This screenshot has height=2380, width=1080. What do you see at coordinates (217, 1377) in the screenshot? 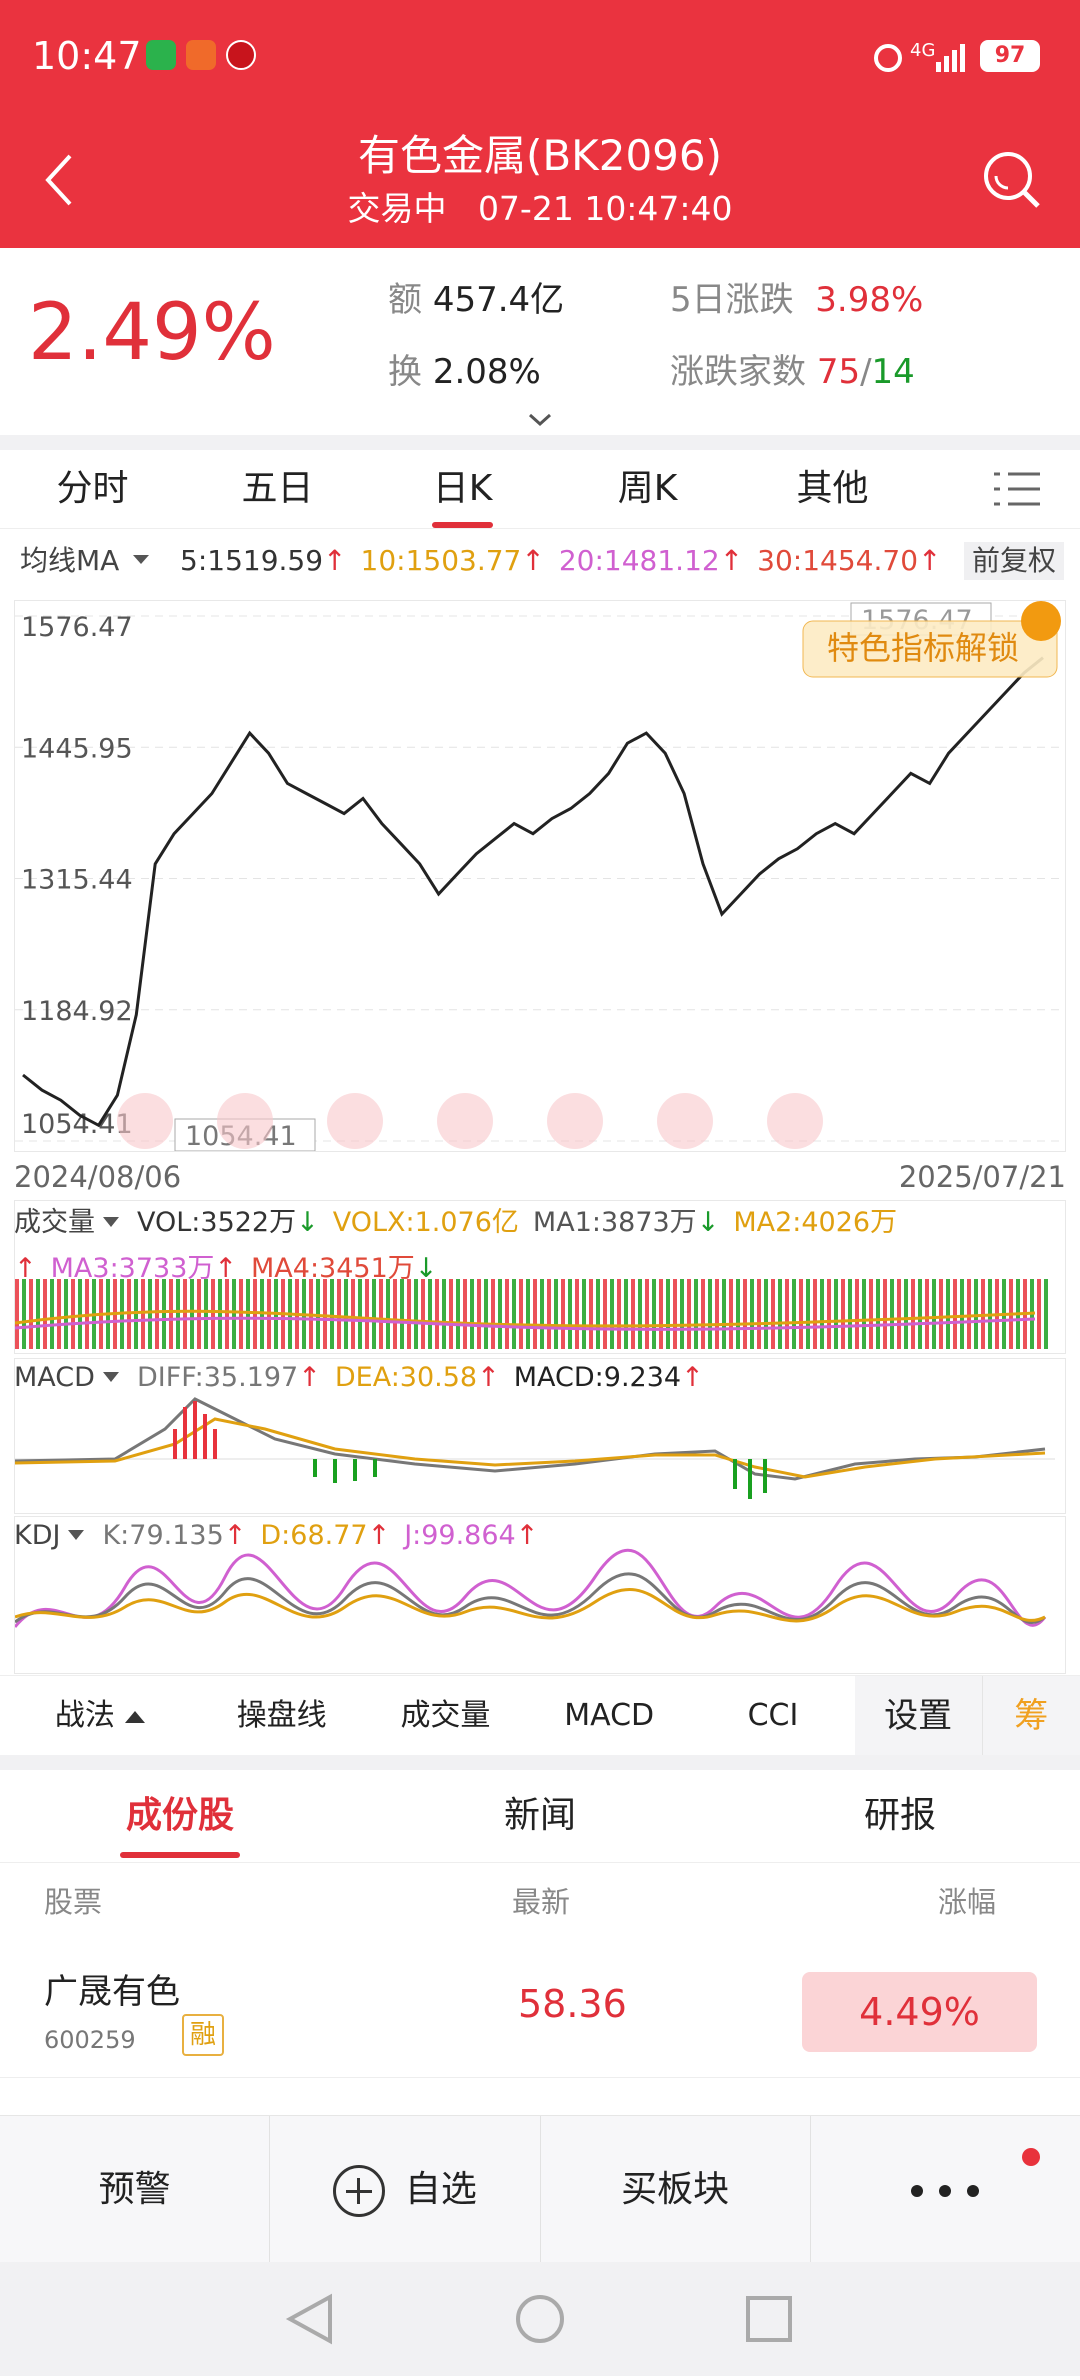
I see `value: DIFF:35.197` at bounding box center [217, 1377].